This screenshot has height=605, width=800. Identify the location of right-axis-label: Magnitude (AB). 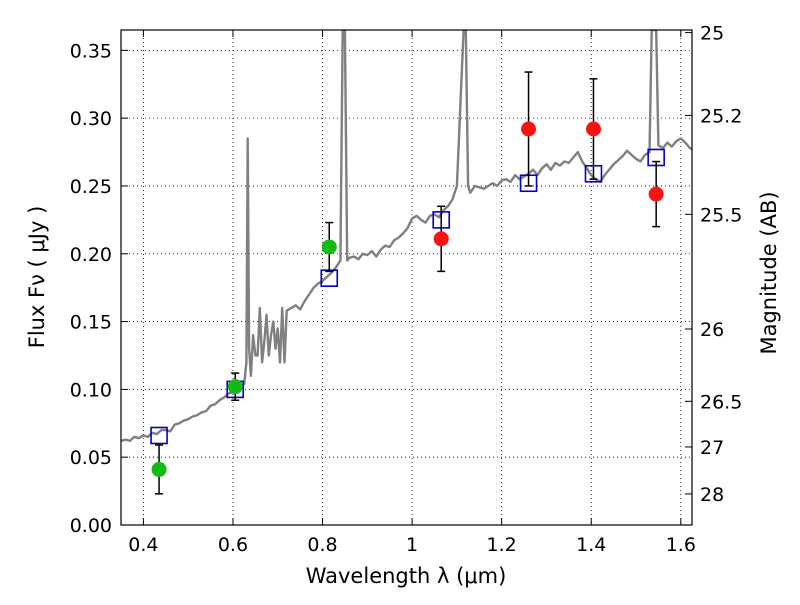
(769, 272).